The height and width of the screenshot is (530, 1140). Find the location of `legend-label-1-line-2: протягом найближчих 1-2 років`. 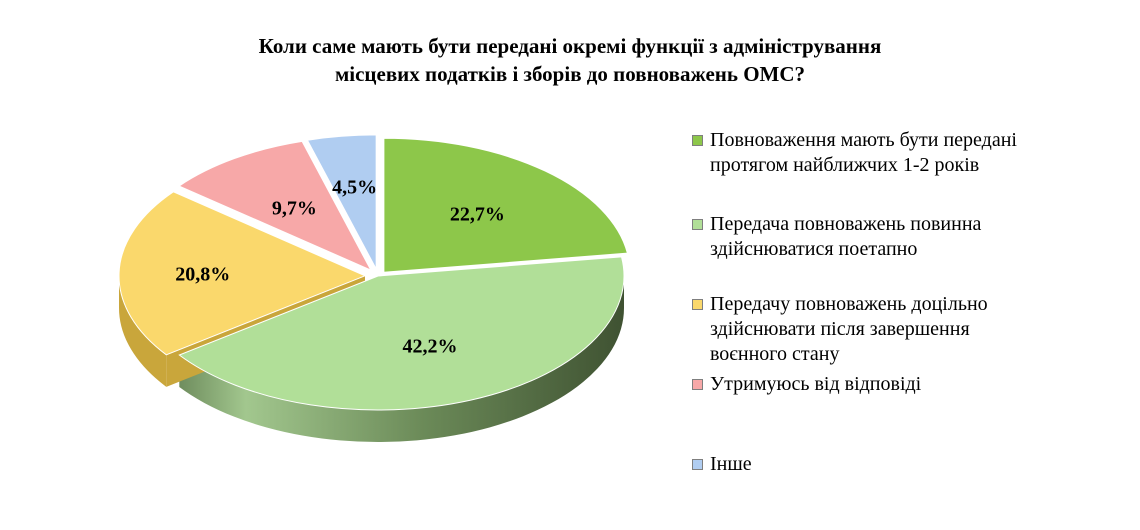

legend-label-1-line-2: протягом найближчих 1-2 років is located at coordinates (845, 165).